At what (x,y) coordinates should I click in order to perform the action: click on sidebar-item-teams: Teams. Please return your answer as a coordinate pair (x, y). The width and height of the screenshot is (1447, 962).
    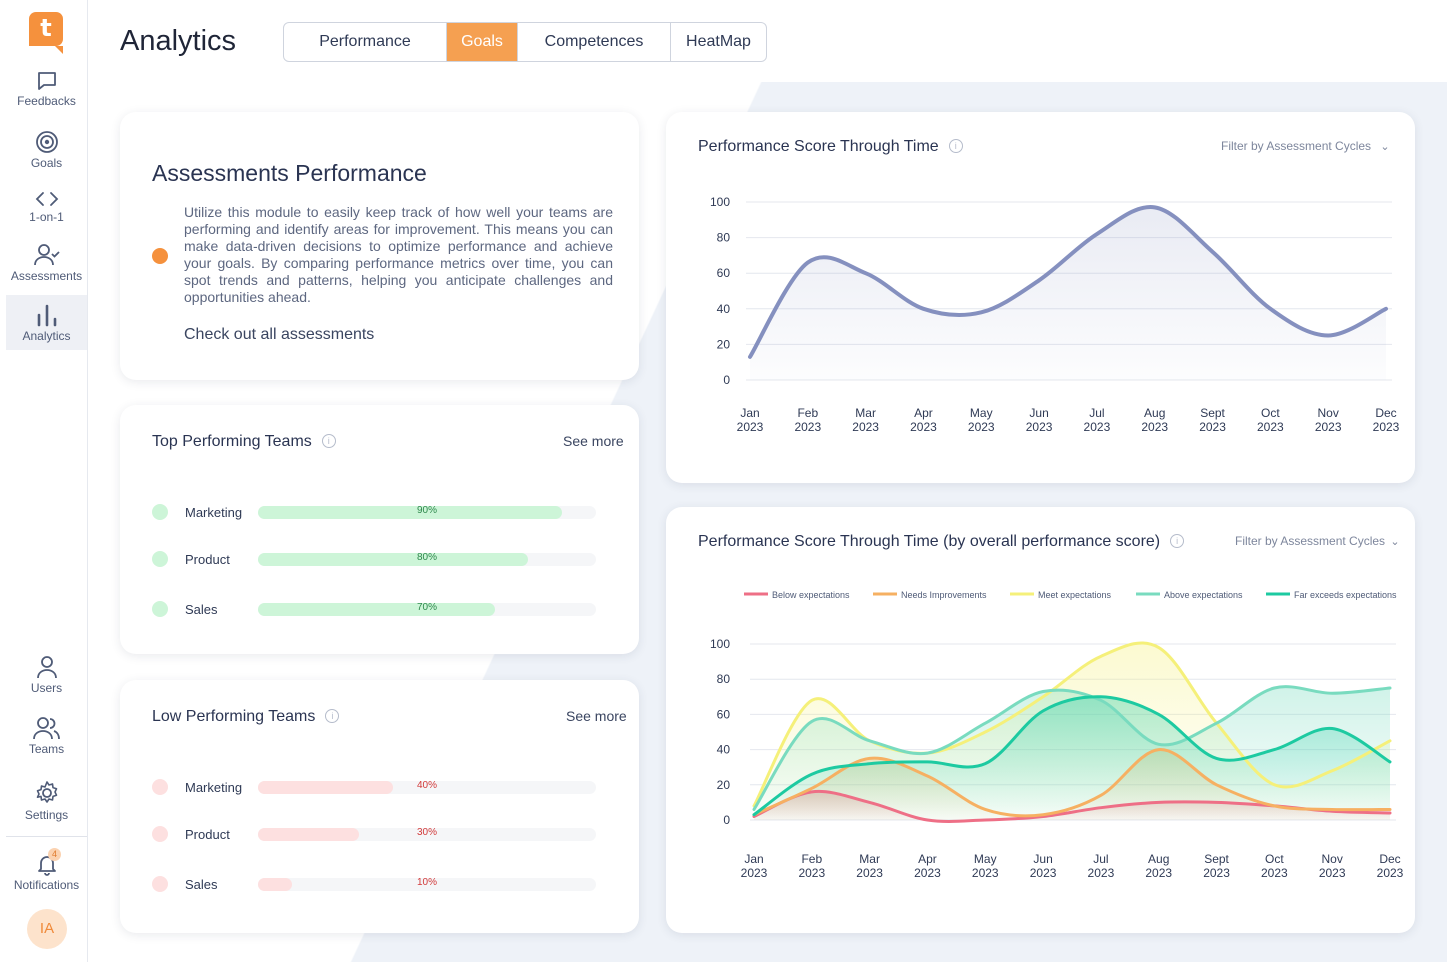
    Looking at the image, I should click on (46, 736).